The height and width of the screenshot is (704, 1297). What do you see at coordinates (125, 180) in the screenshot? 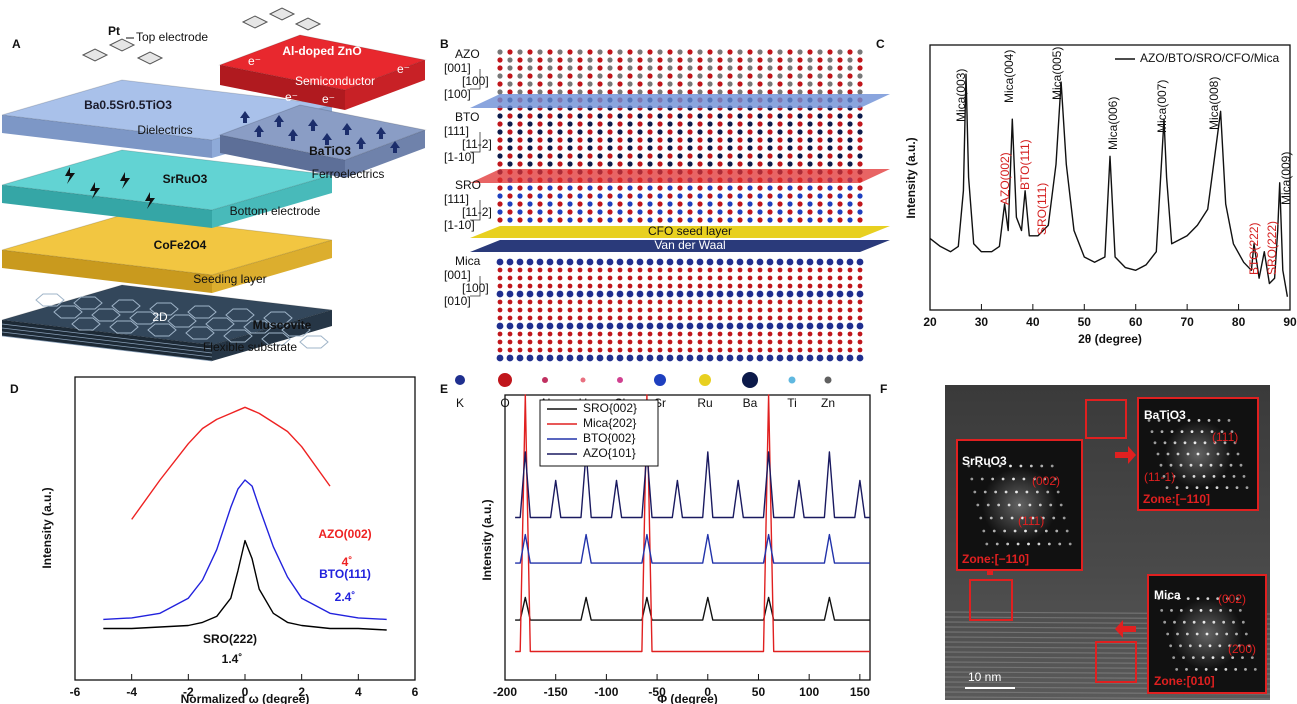
I see `bolt` at bounding box center [125, 180].